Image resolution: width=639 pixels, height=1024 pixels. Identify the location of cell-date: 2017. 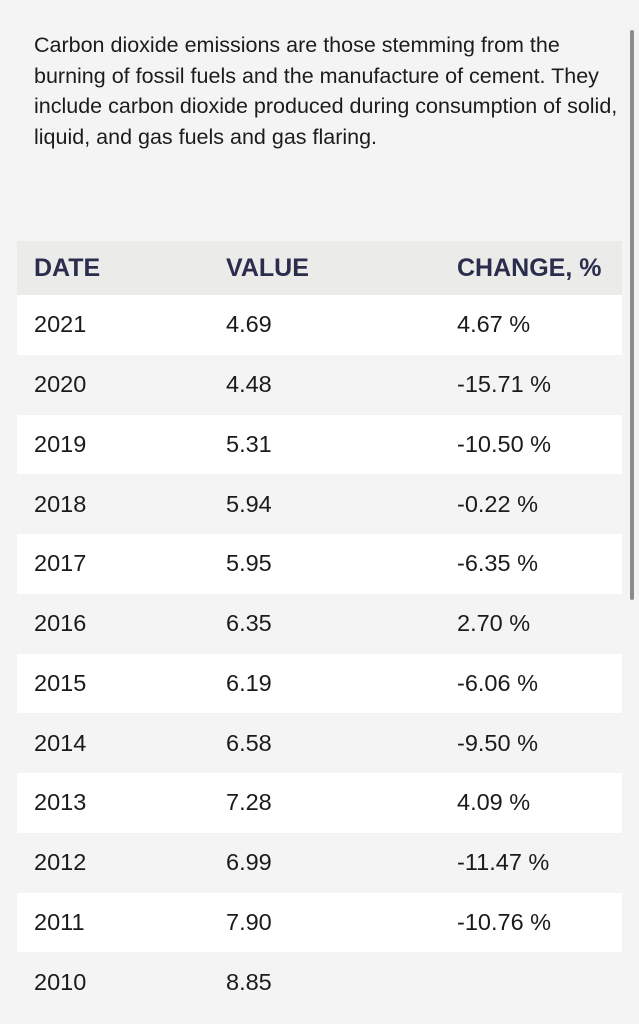
(60, 563).